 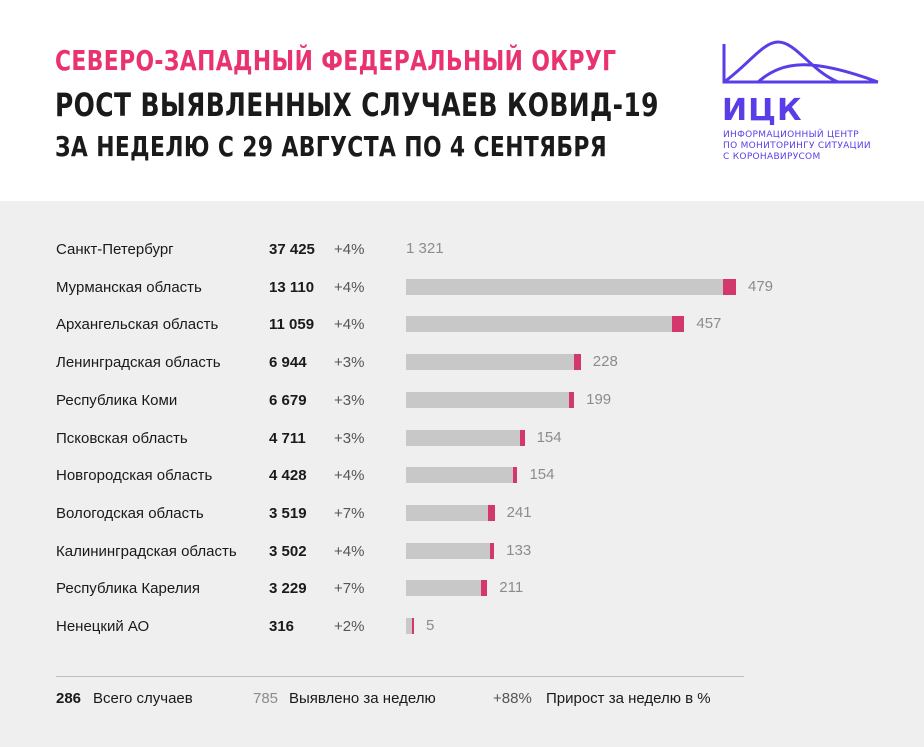 I want to click on total-cases-label: 3 229, so click(x=288, y=589).